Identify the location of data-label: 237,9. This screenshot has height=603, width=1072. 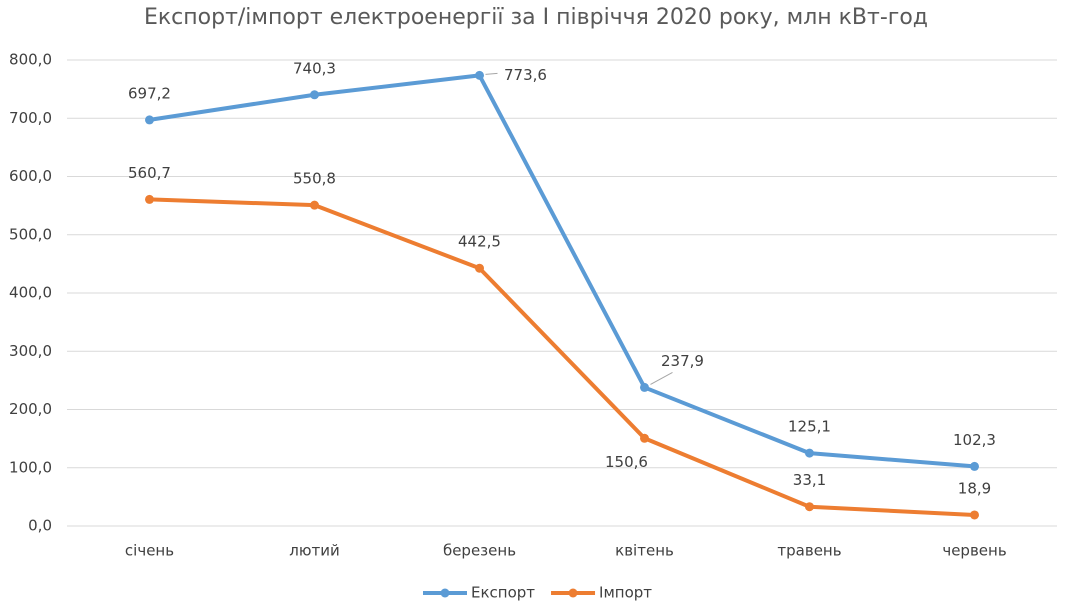
(682, 361).